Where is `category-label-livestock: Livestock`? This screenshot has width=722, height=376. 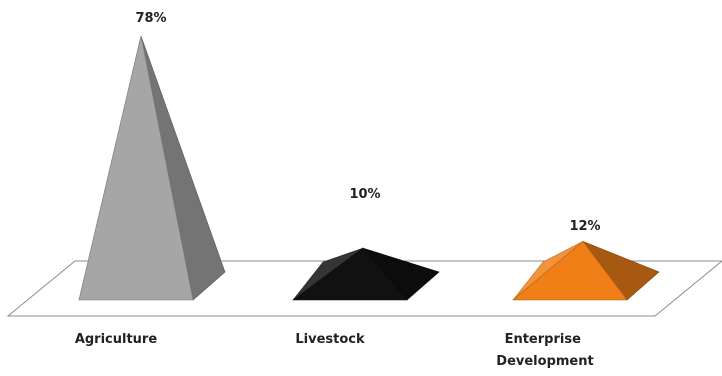
category-label-livestock: Livestock is located at coordinates (330, 339).